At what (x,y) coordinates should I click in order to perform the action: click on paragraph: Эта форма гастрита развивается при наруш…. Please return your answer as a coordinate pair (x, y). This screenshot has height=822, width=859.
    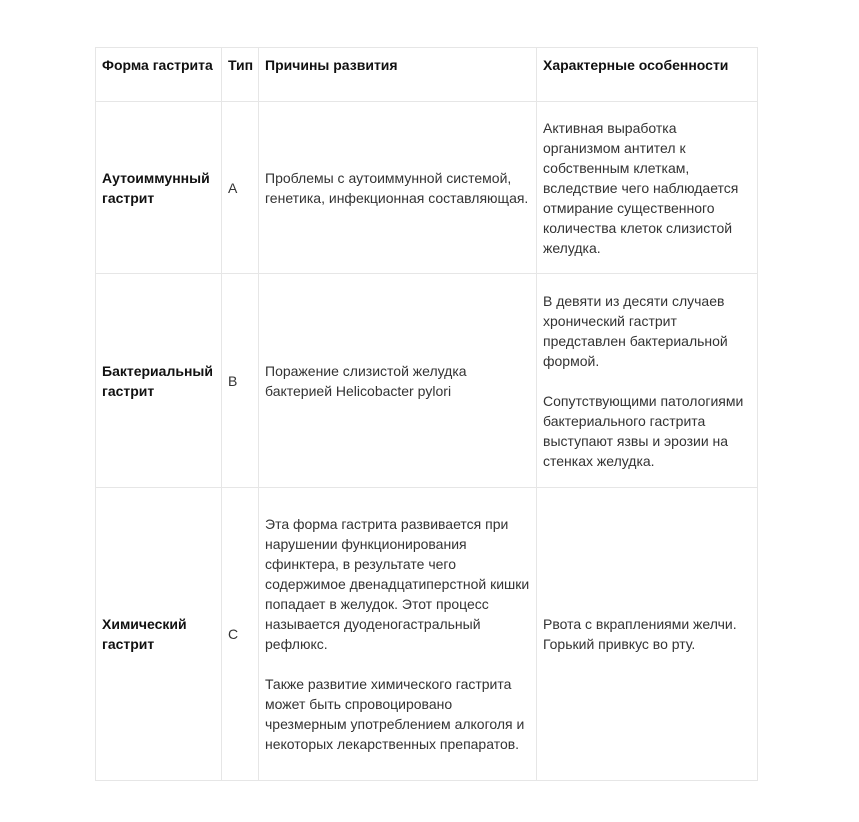
    Looking at the image, I should click on (397, 584).